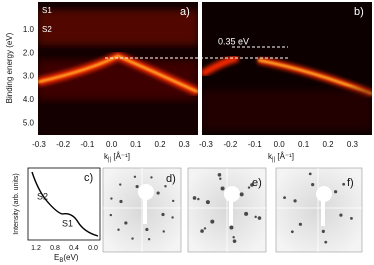 The height and width of the screenshot is (265, 374). What do you see at coordinates (319, 210) in the screenshot?
I see `leed-image-f` at bounding box center [319, 210].